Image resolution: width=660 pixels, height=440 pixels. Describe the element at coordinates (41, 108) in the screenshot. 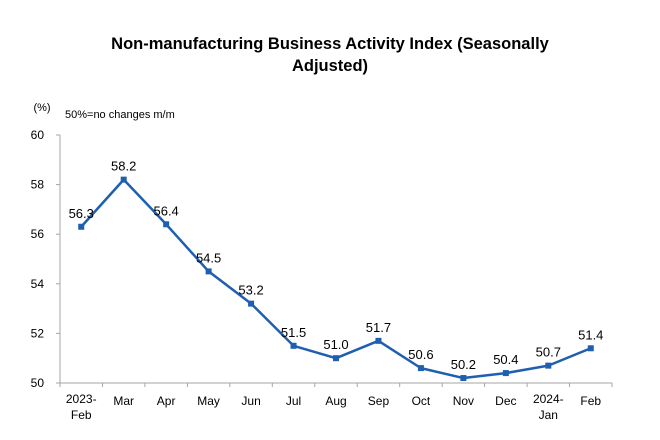

I see `y-unit-label: (%)` at that location.